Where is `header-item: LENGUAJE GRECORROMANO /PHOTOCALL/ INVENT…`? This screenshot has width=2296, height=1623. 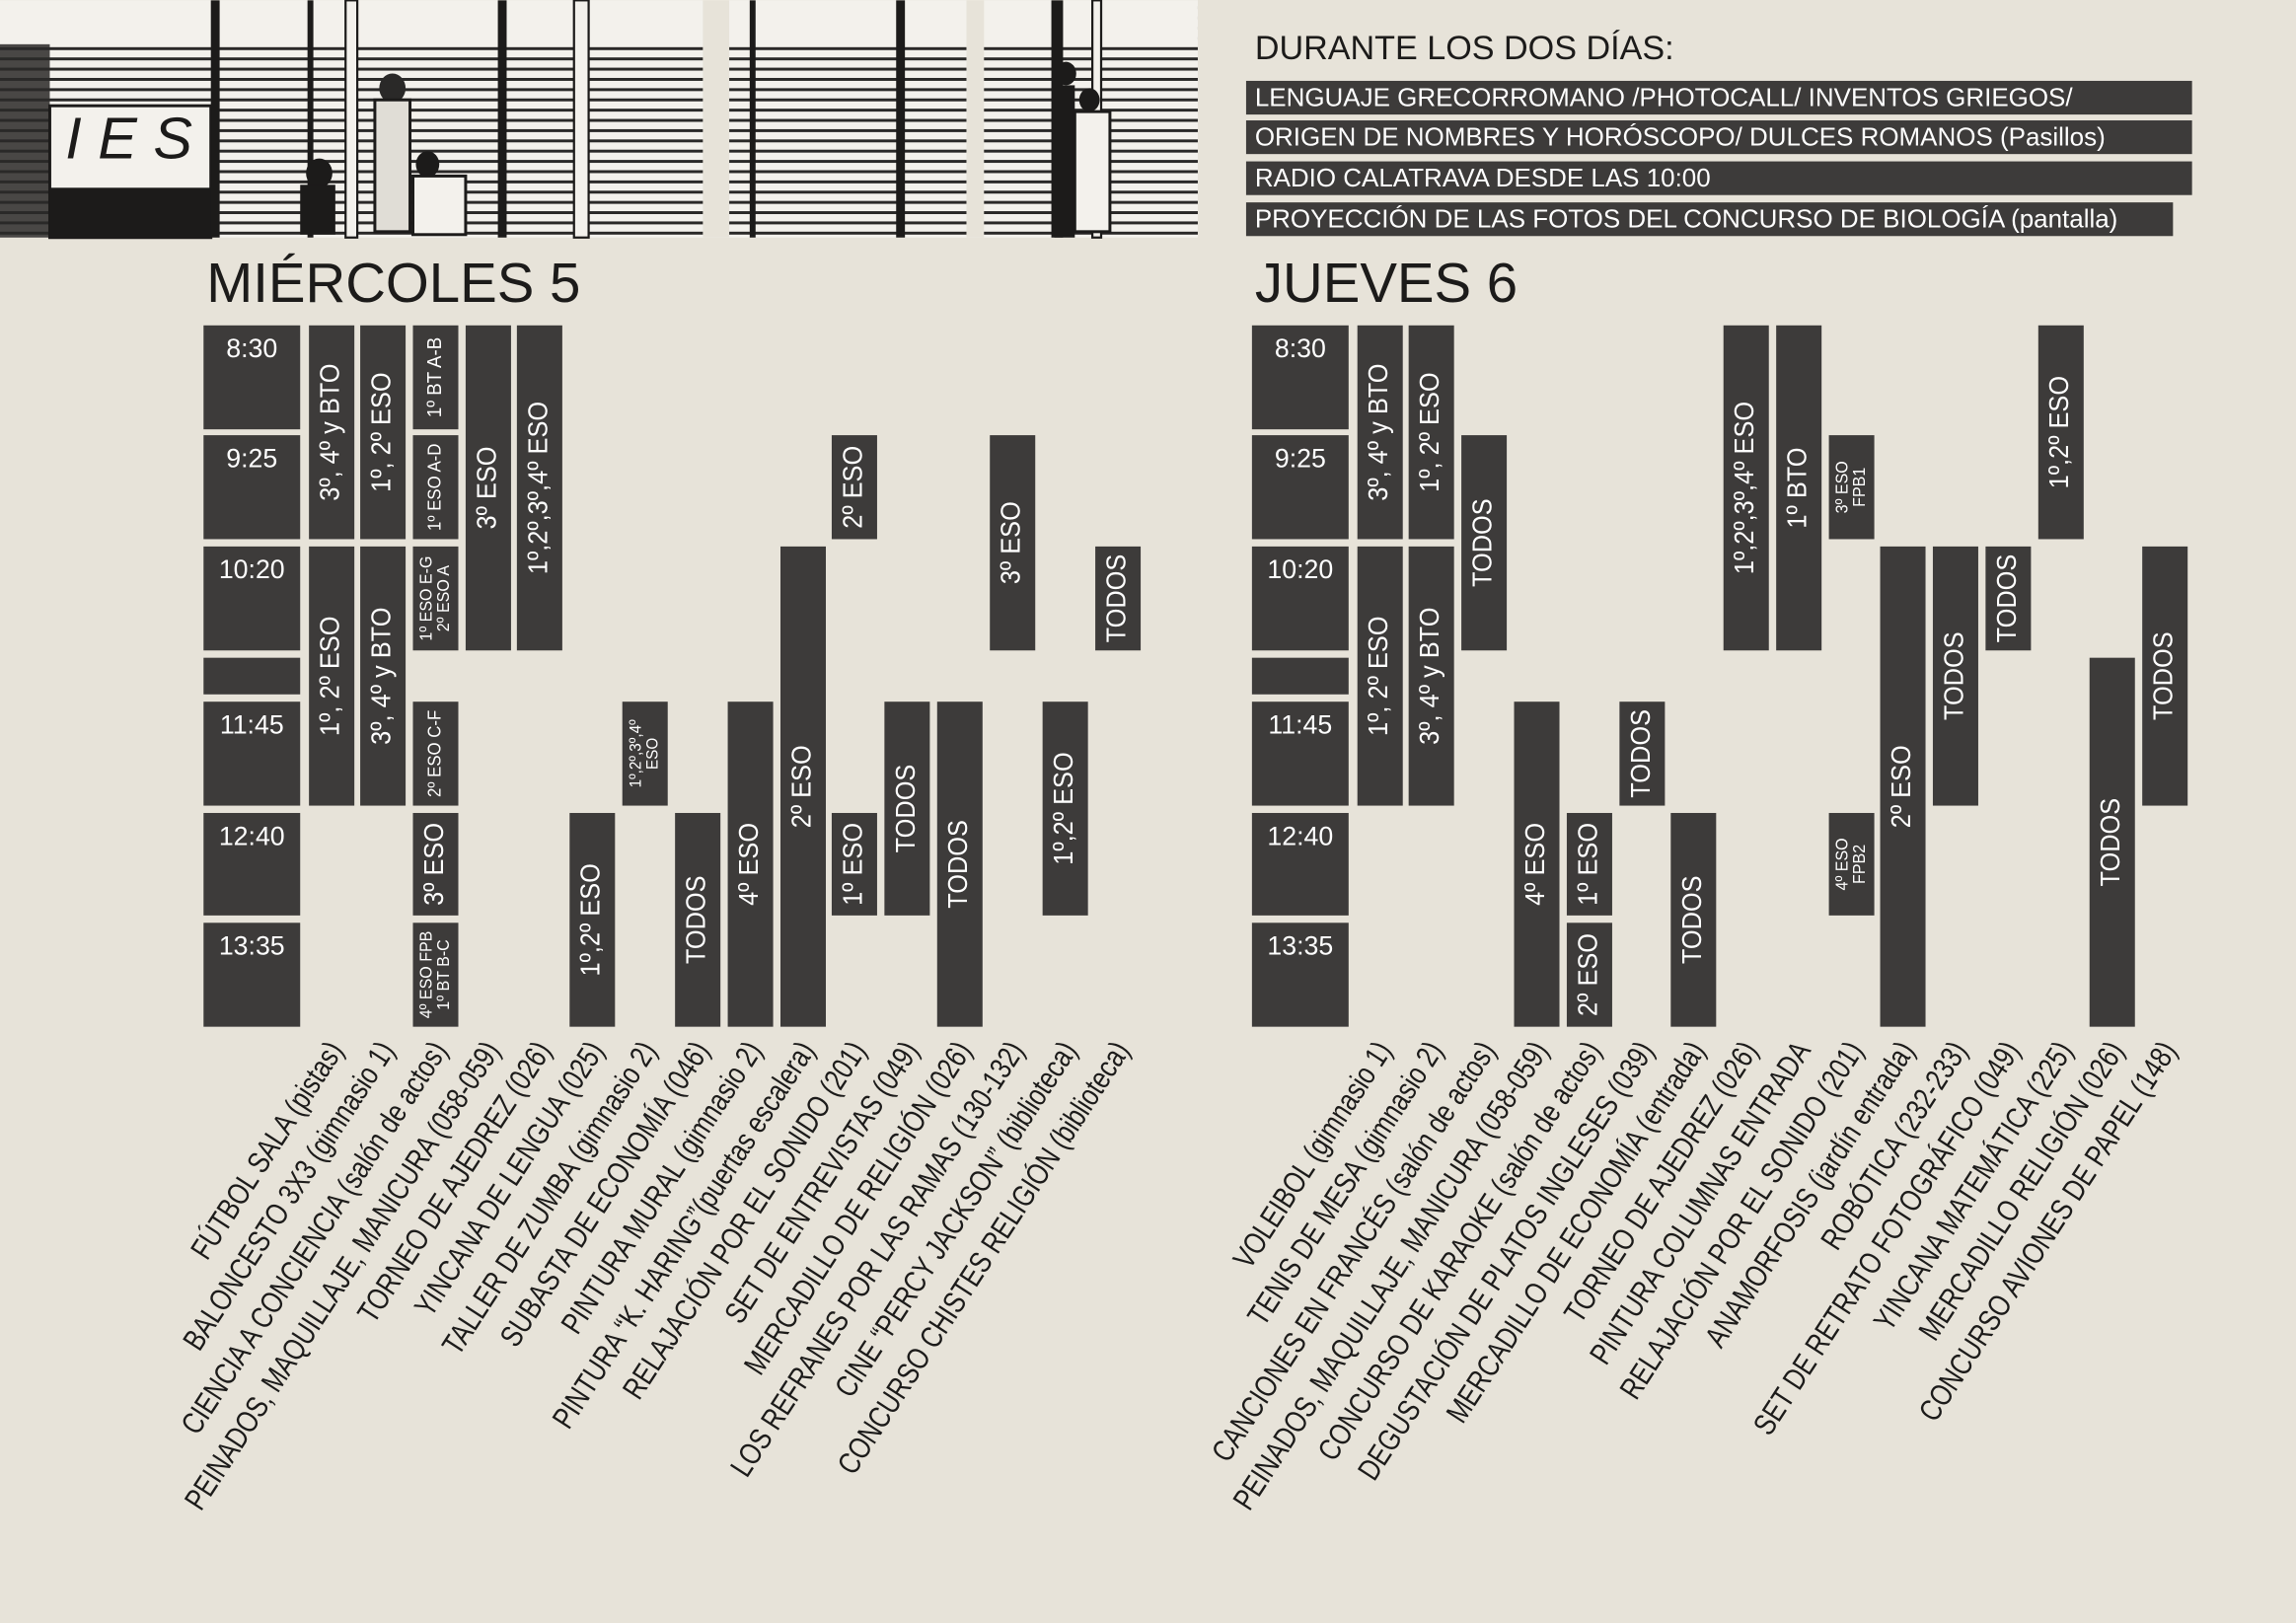
header-item: LENGUAJE GRECORROMANO /PHOTOCALL/ INVENT… is located at coordinates (1664, 96).